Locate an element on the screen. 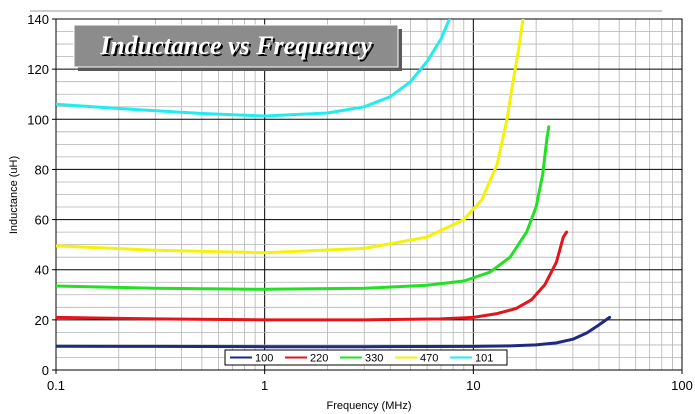  x-tick-label: 10 is located at coordinates (473, 385).